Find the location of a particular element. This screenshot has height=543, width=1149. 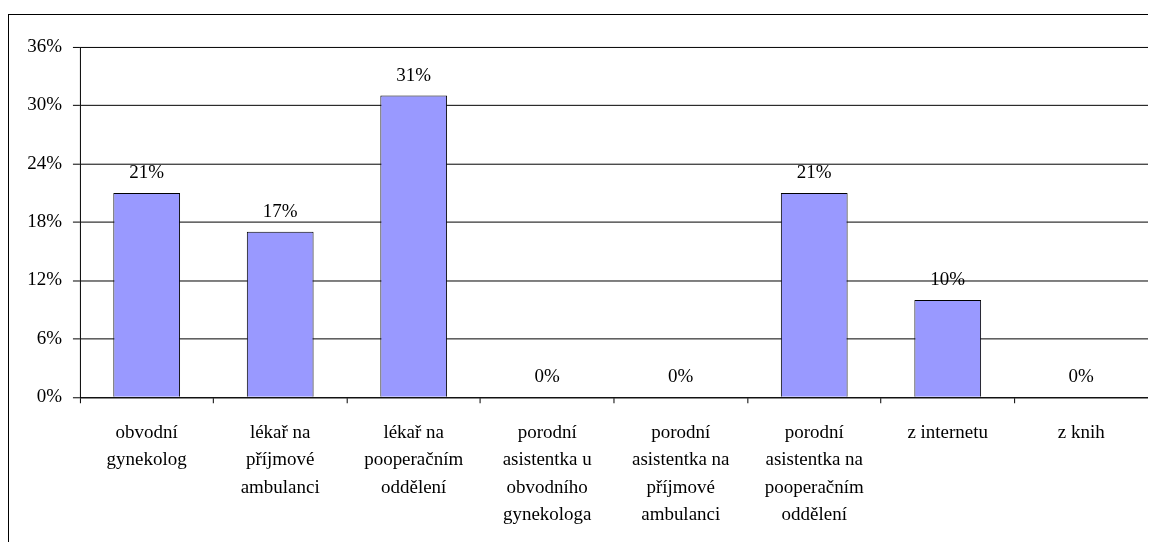

x-tick-label: lékař na pooperačním oddělení is located at coordinates (414, 458).